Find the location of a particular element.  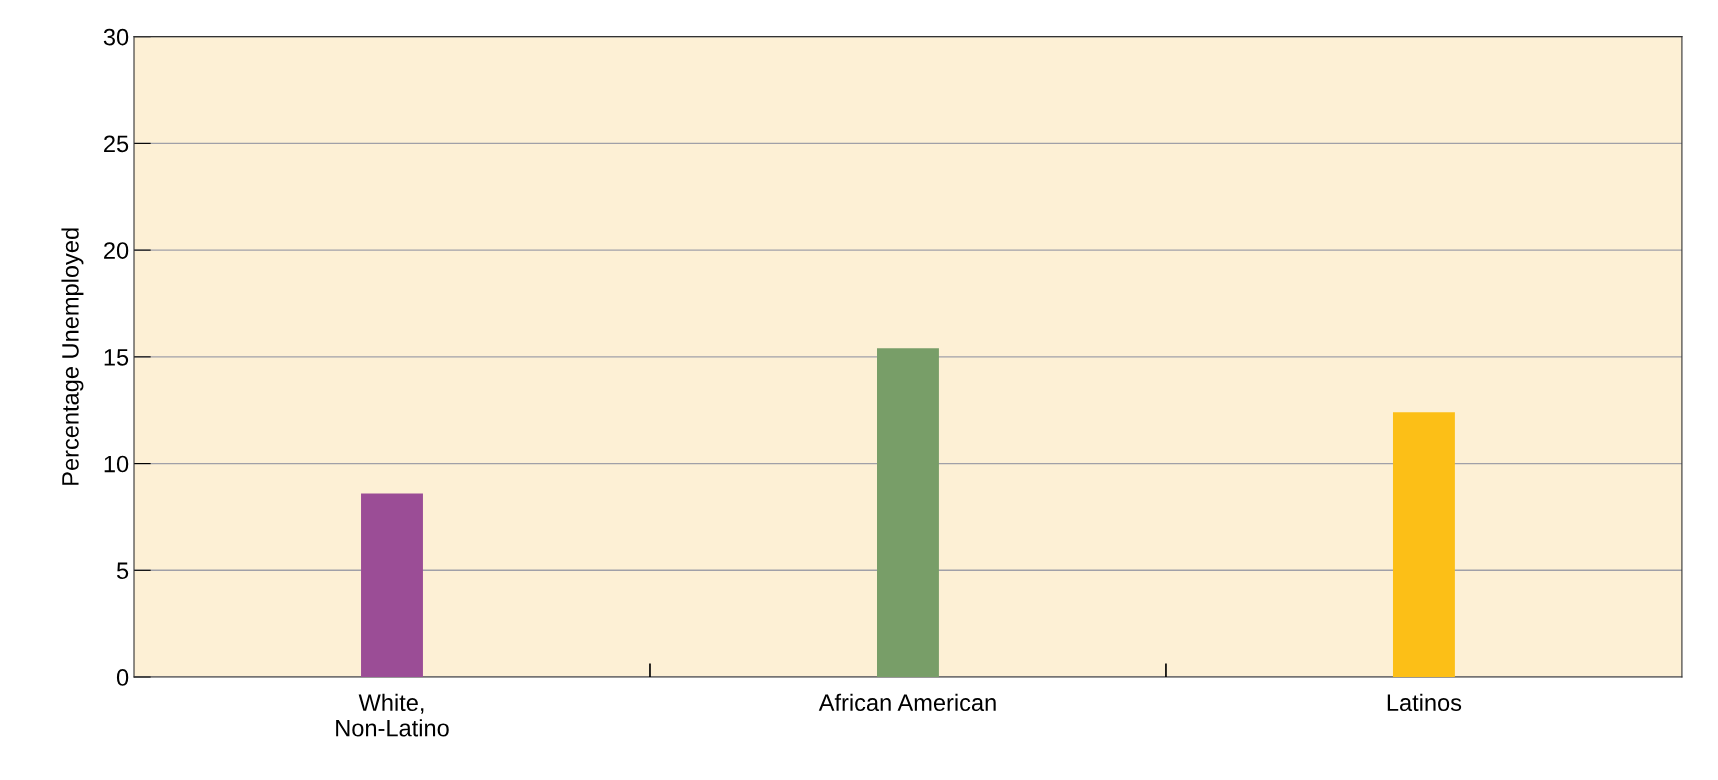

y-tick-label: 20 is located at coordinates (116, 250).